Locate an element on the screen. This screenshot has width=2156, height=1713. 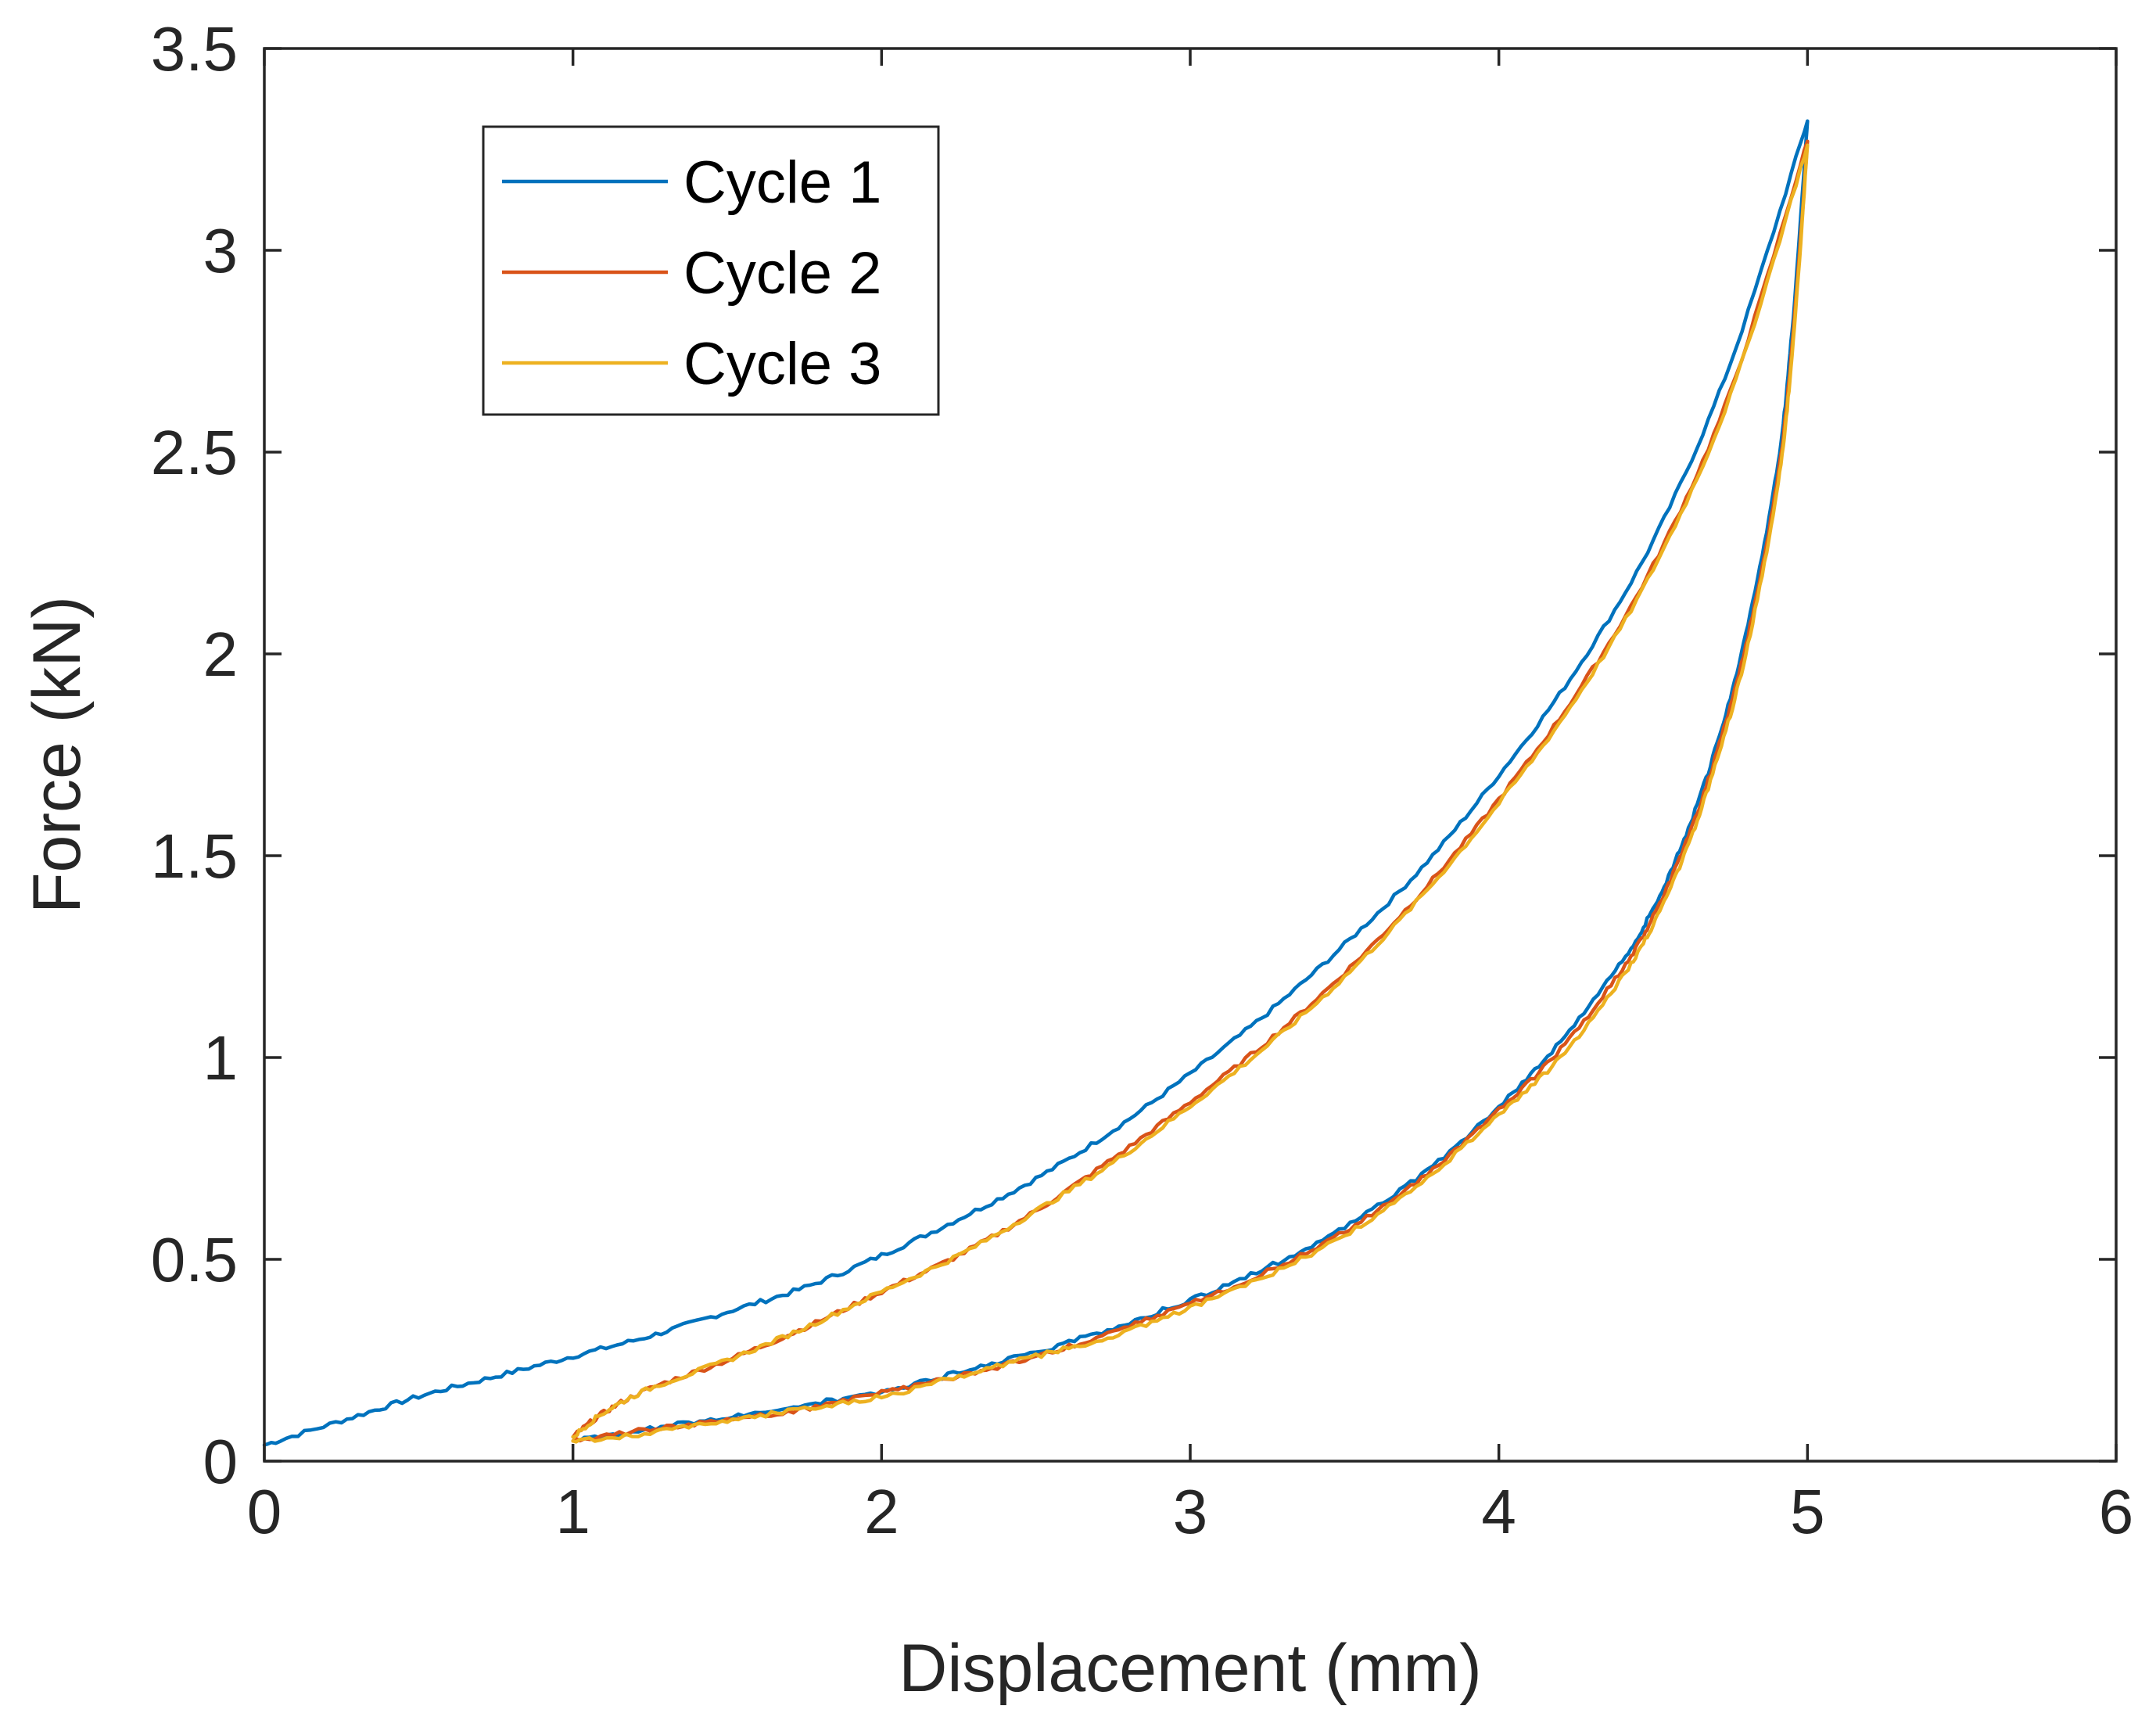
y-tick-label: 0 is located at coordinates (221, 1461).